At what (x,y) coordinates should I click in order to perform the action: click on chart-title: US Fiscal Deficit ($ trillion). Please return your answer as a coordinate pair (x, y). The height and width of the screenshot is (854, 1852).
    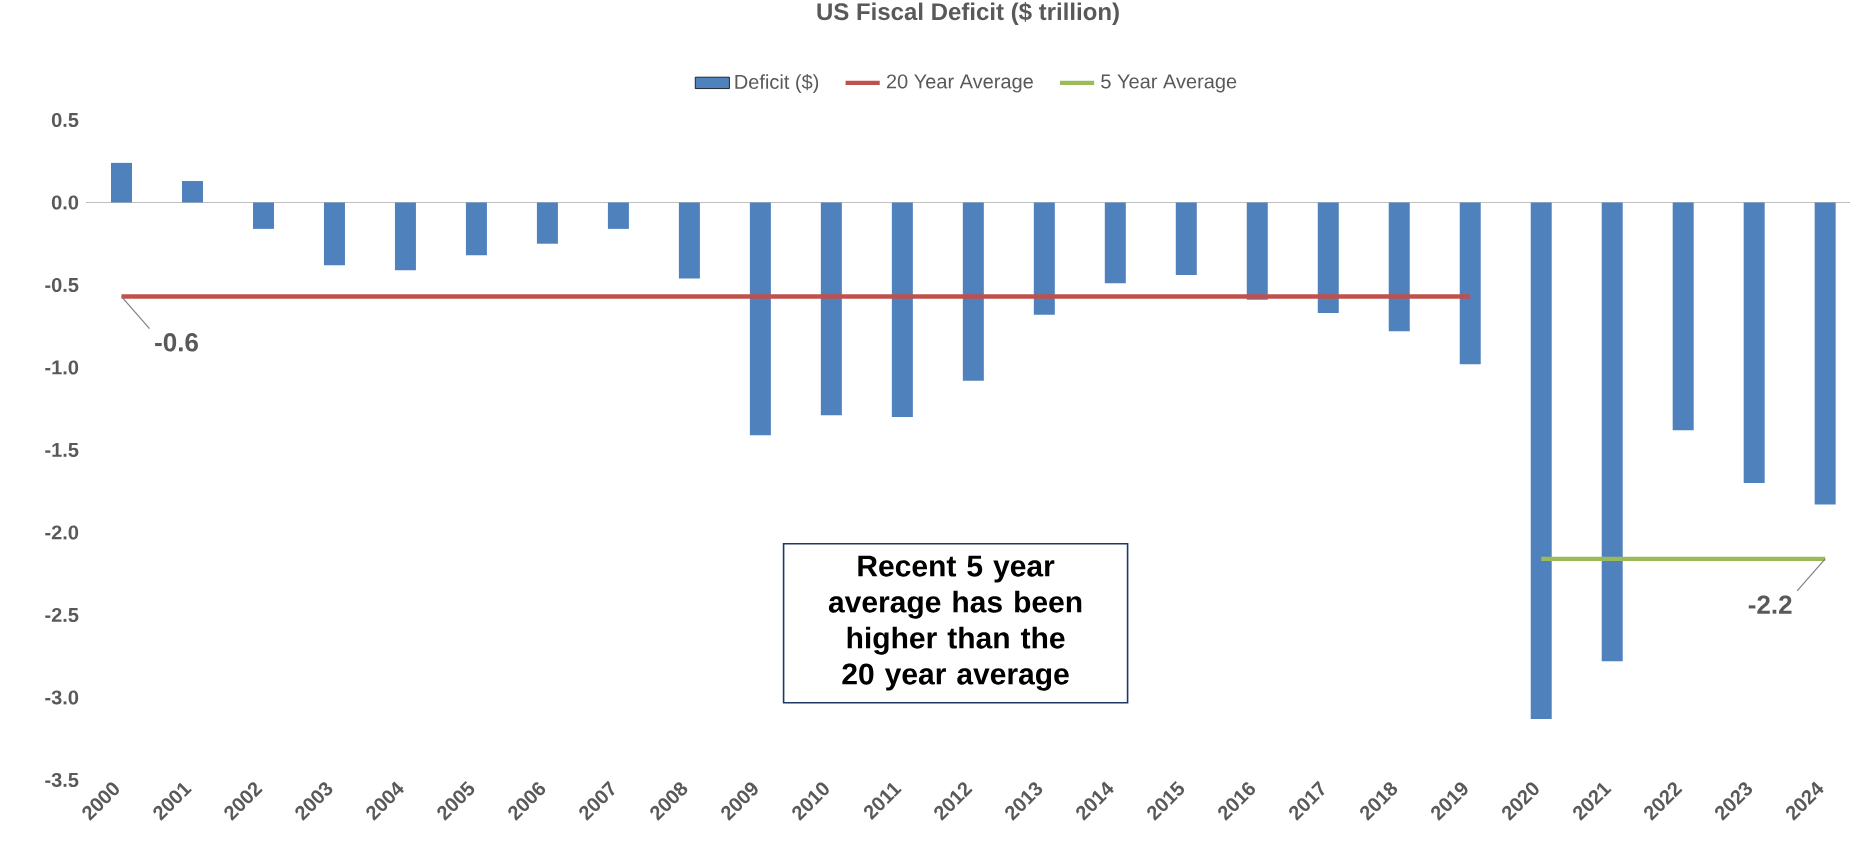
    Looking at the image, I should click on (968, 13).